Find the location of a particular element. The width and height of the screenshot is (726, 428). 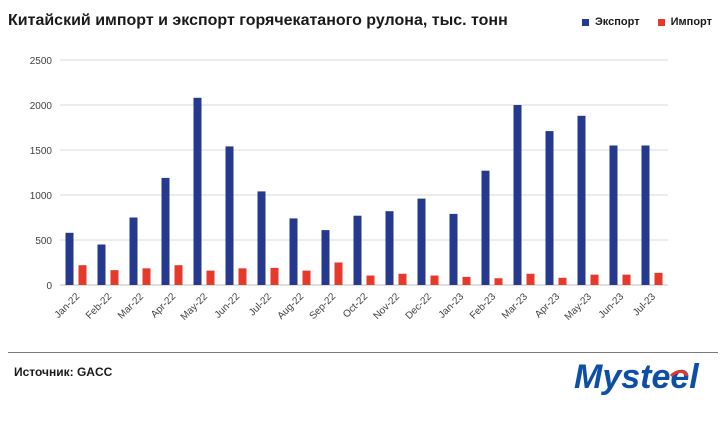

x-tick-label: Dec-22 is located at coordinates (419, 306).